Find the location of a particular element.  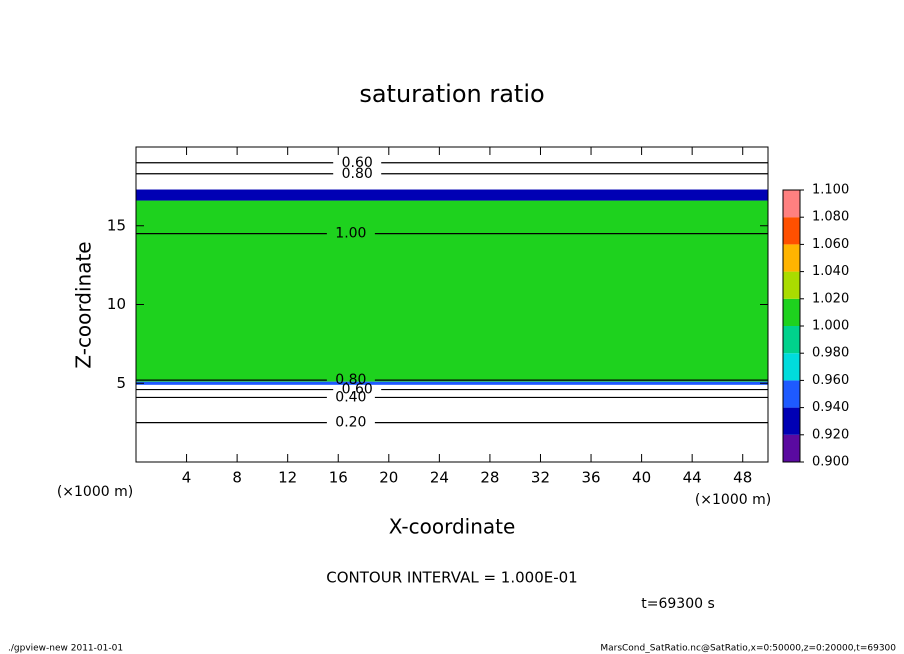

footer: ./gpview-new 2011-01-01 is located at coordinates (65, 649).